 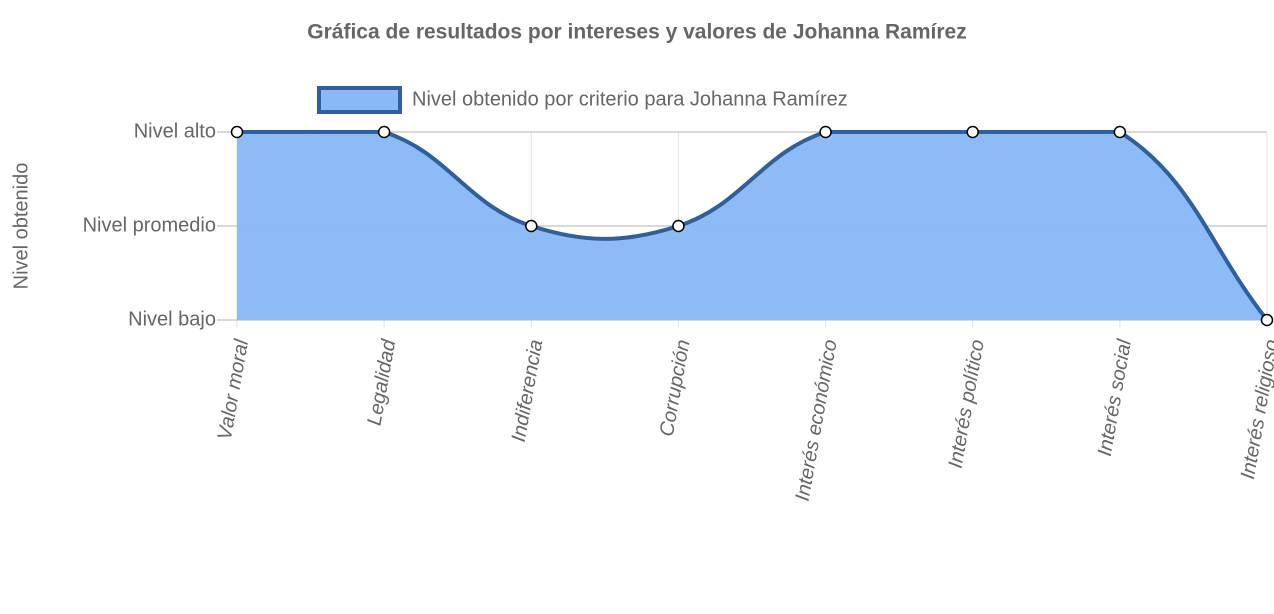 What do you see at coordinates (817, 420) in the screenshot?
I see `x-tick-label: Interés económico` at bounding box center [817, 420].